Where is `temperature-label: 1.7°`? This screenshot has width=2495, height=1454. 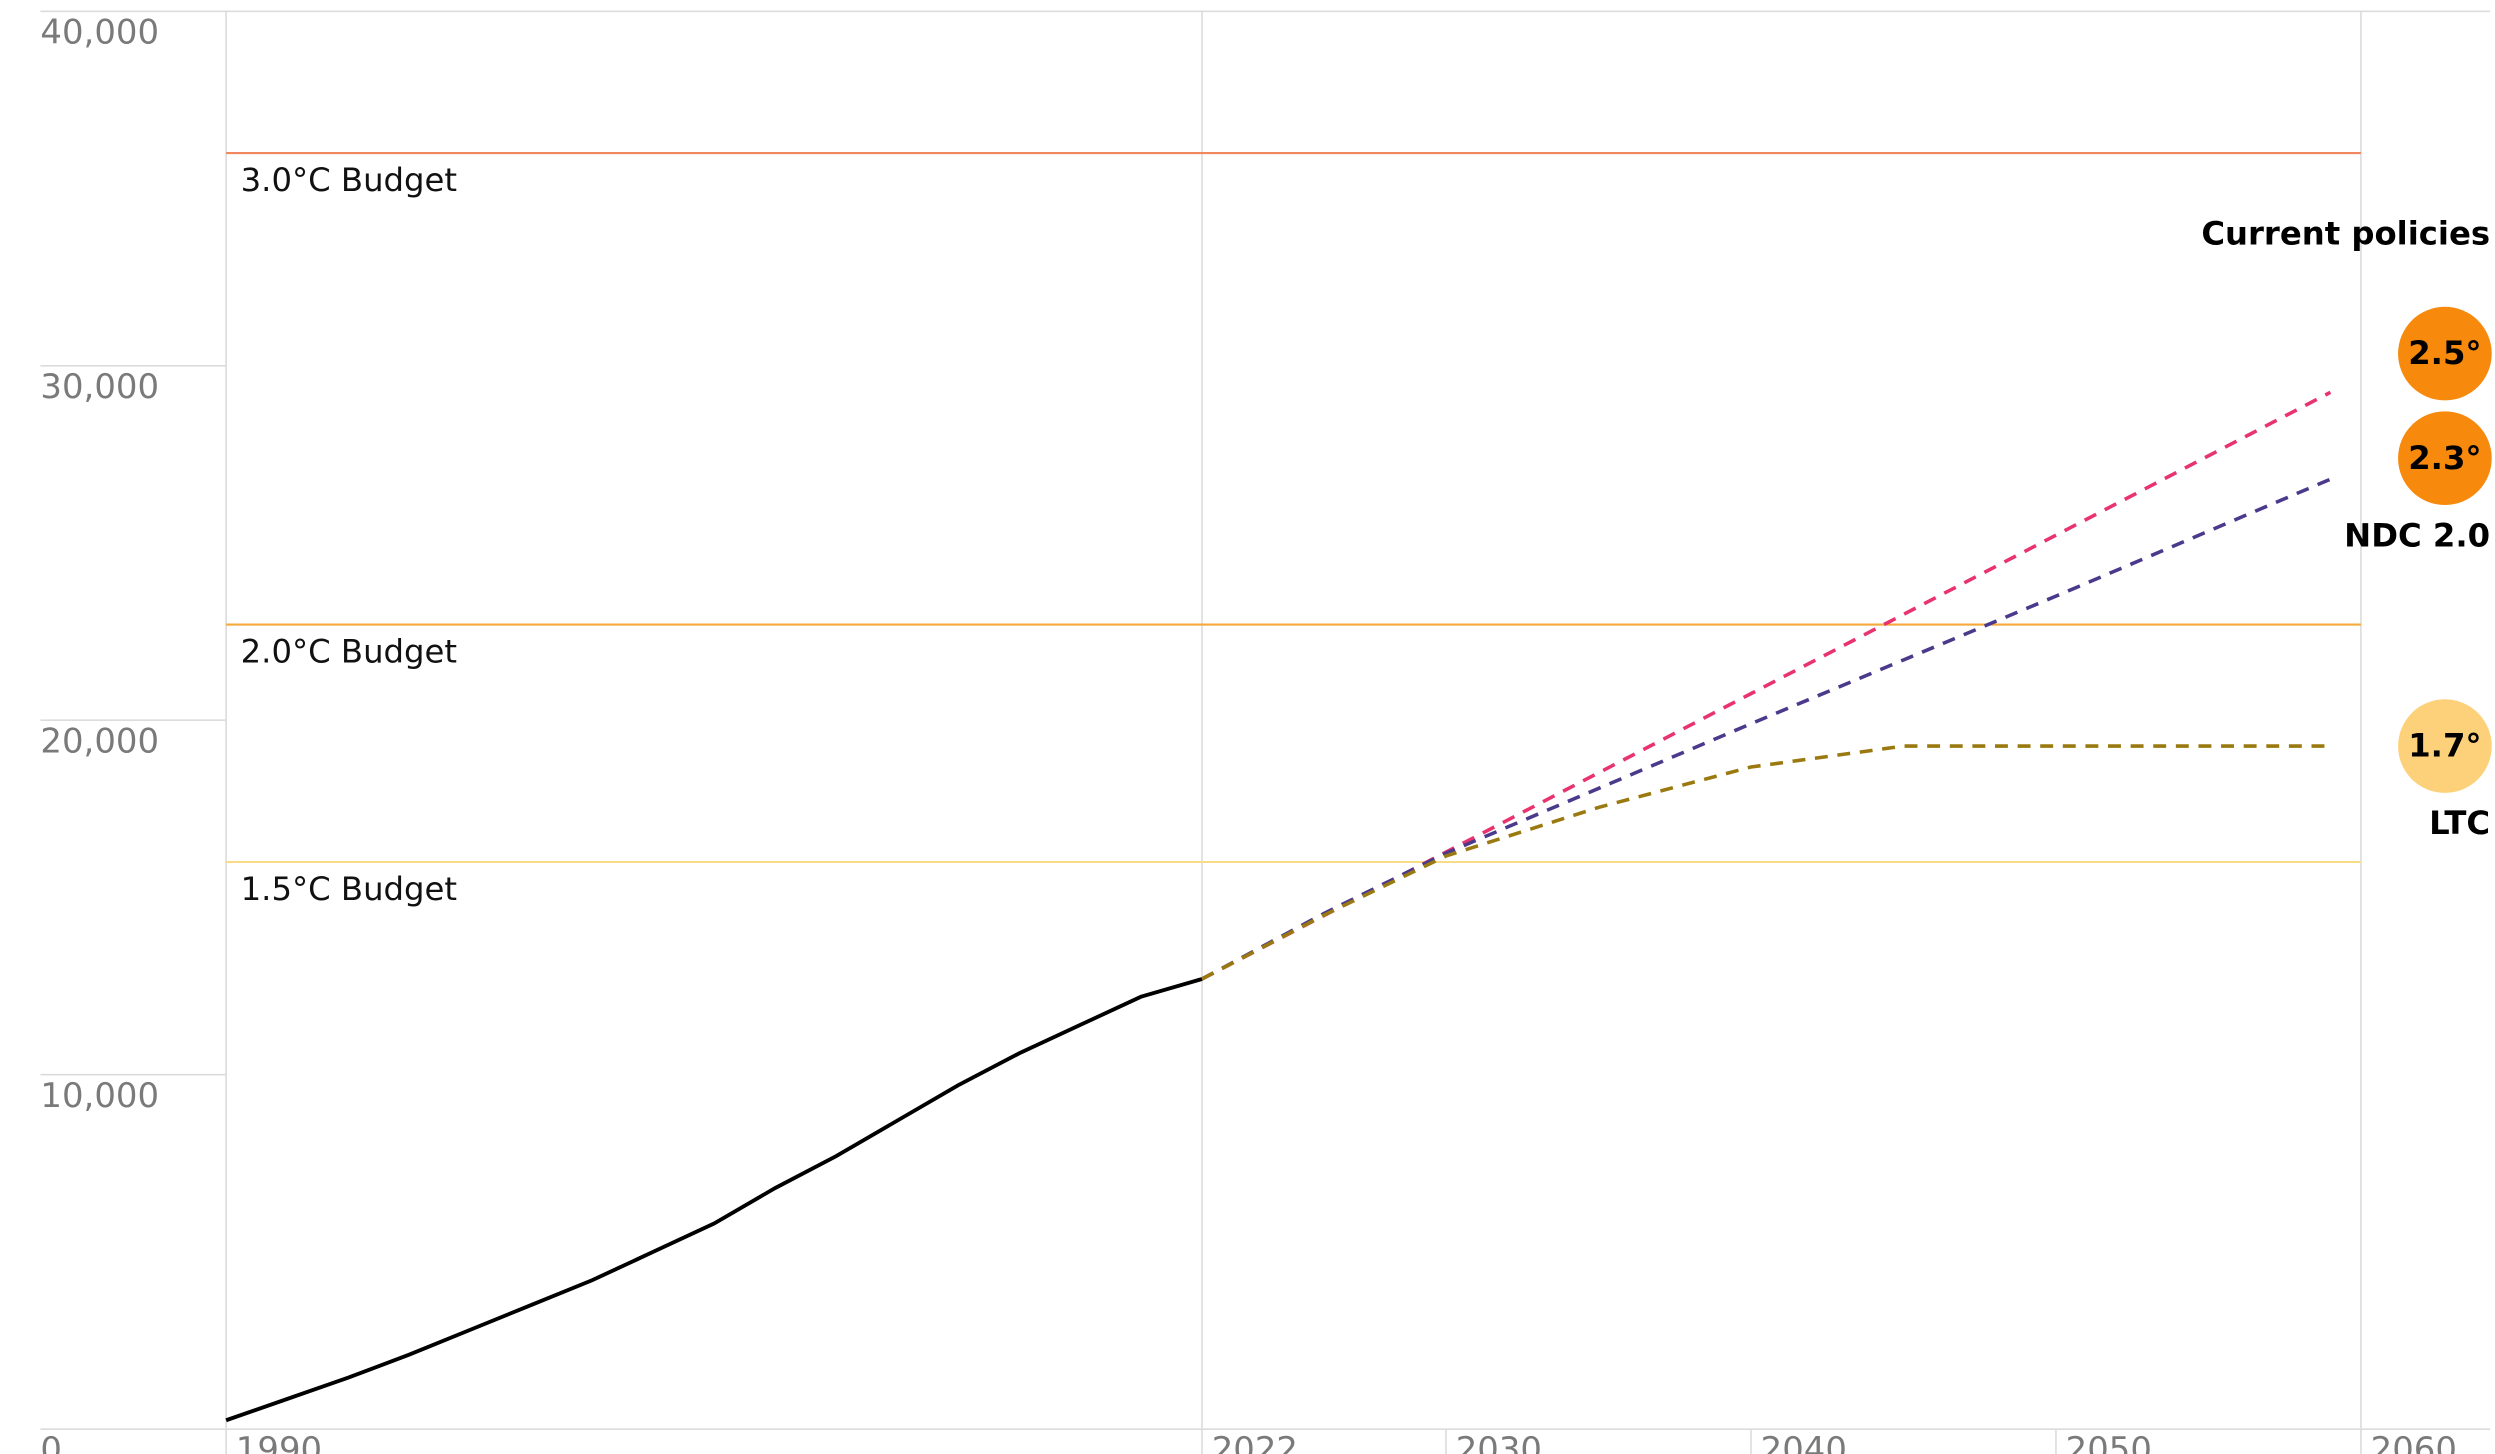 temperature-label: 1.7° is located at coordinates (2444, 746).